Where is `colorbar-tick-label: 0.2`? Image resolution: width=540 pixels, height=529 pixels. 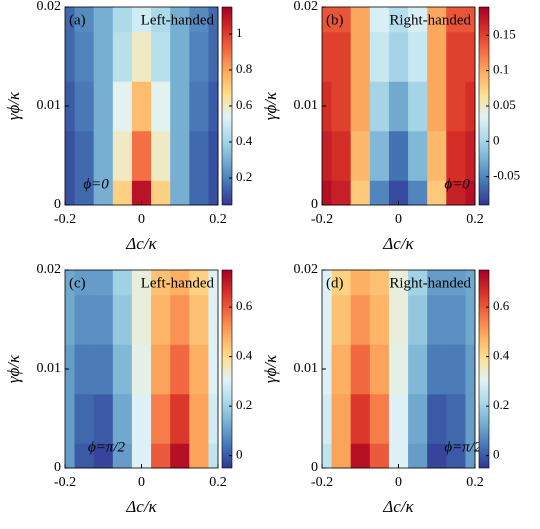
colorbar-tick-label: 0.2 is located at coordinates (244, 404).